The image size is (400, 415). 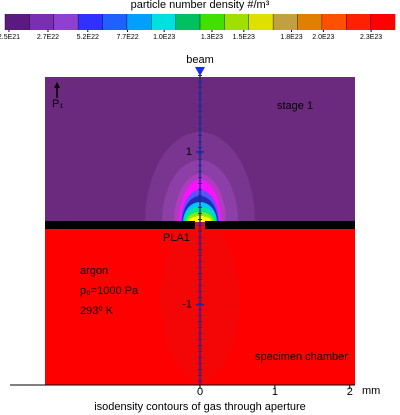 What do you see at coordinates (244, 37) in the screenshot?
I see `colorbar-tick-label: 1.5E23` at bounding box center [244, 37].